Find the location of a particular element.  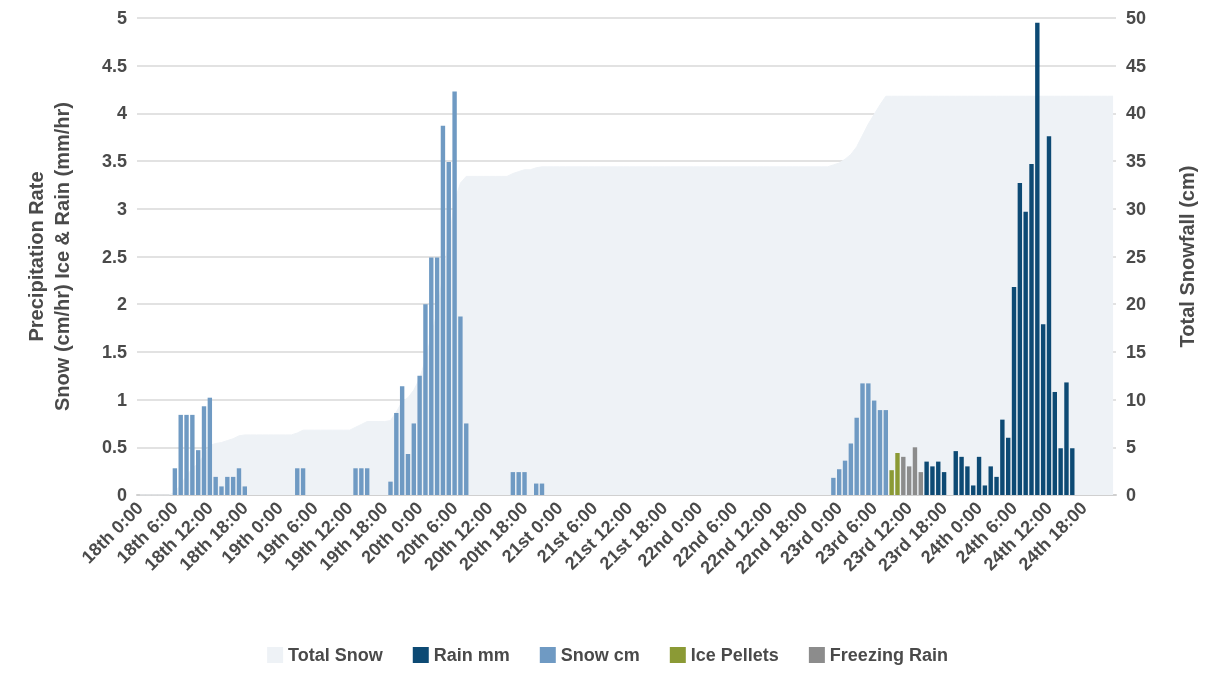

legend-label: Rain mm is located at coordinates (471, 655).